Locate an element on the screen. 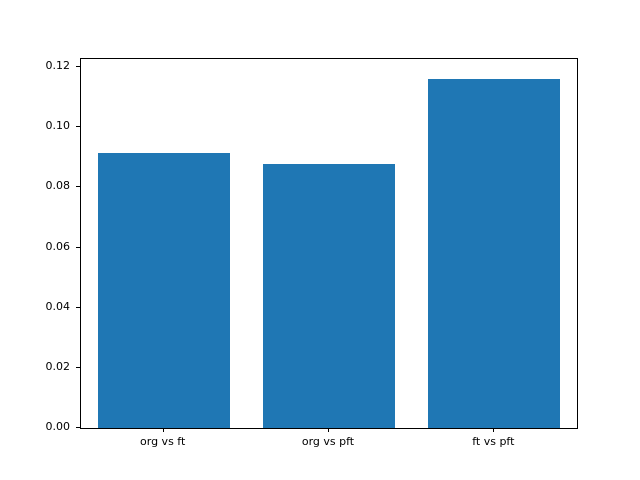 Image resolution: width=640 pixels, height=480 pixels. y-tick-label: 0.00 is located at coordinates (58, 426).